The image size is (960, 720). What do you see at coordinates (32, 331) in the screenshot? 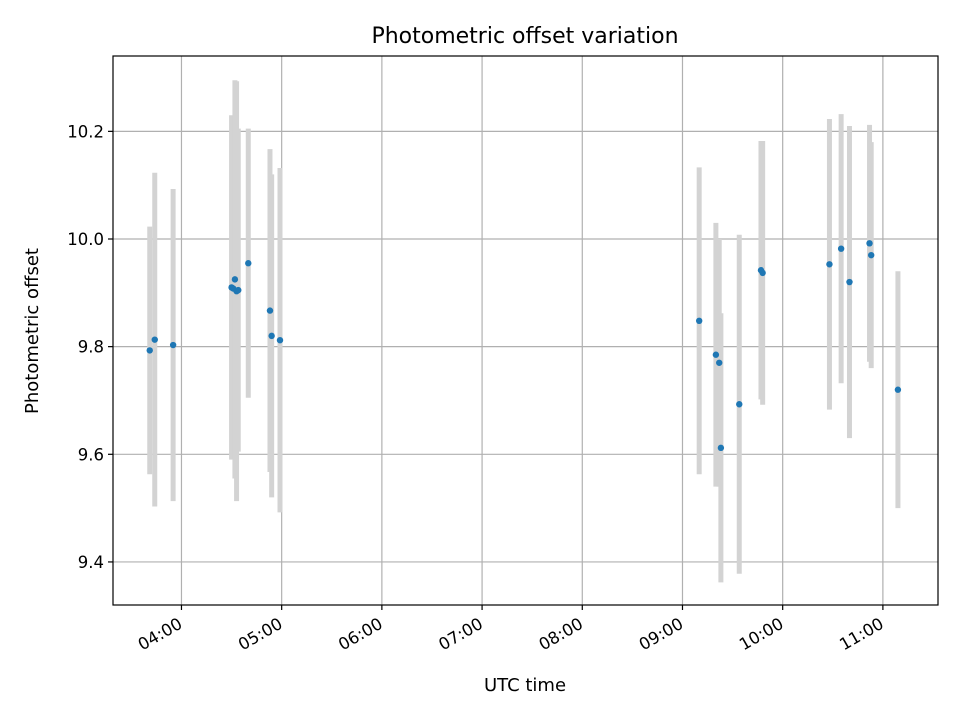
I see `y-axis-label: Photometric offset` at bounding box center [32, 331].